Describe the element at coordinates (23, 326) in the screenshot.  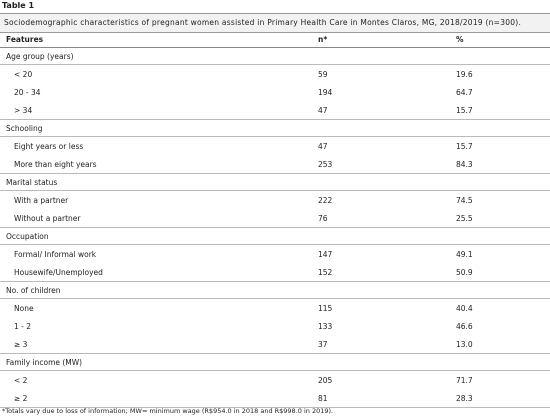
I see `row-label: 1 - 2` at that location.